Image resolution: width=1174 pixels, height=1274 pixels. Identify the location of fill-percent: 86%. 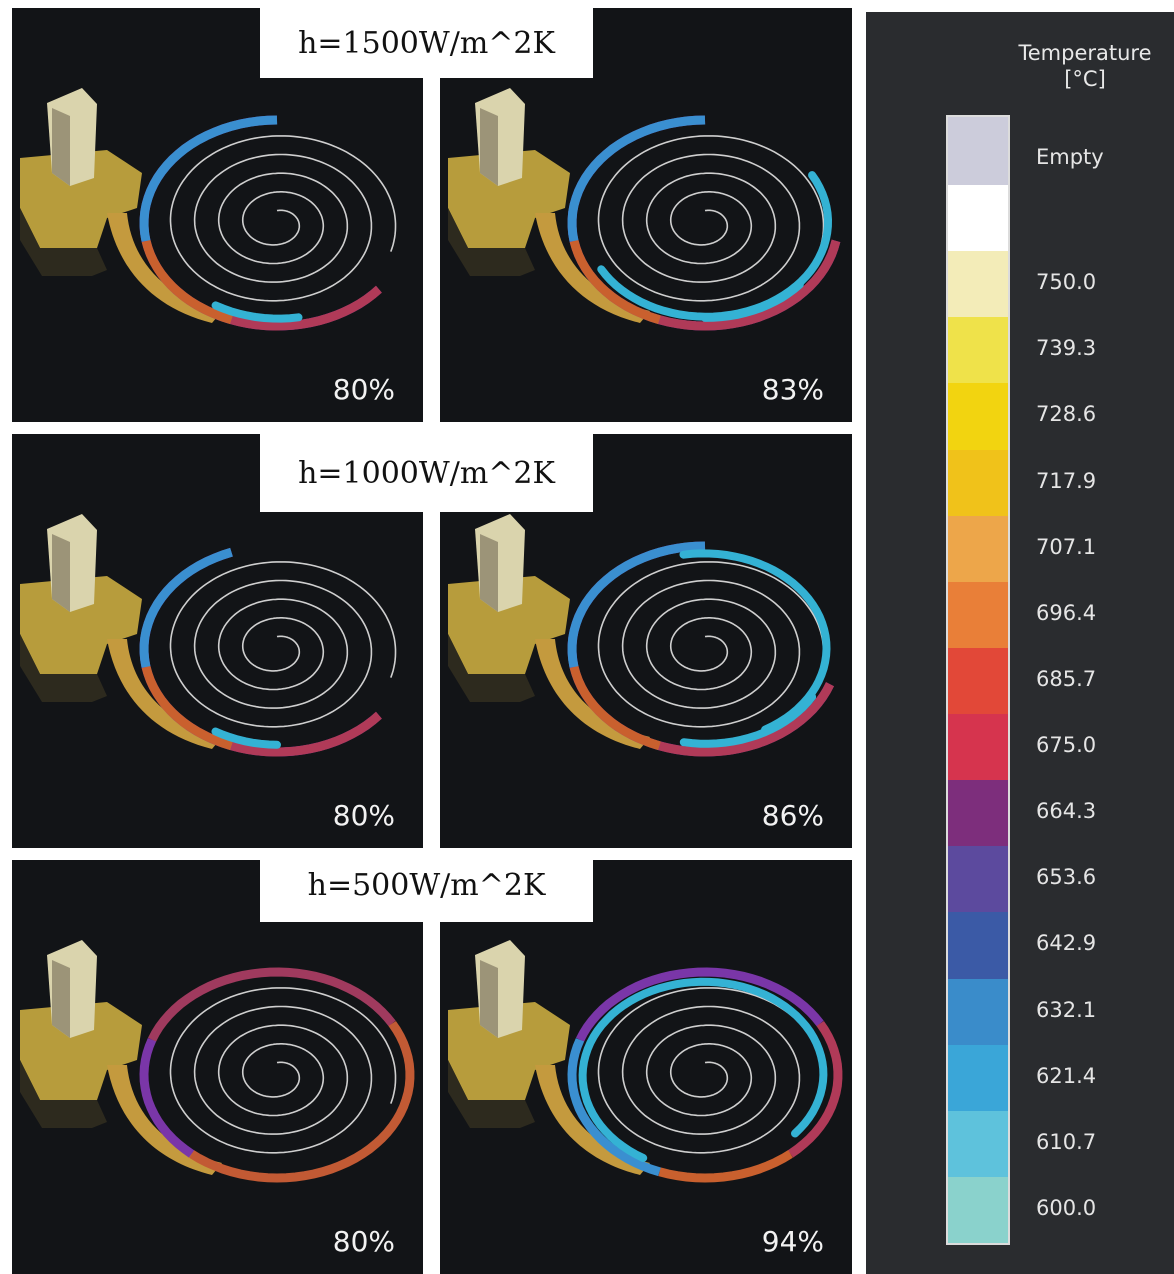
(792, 815).